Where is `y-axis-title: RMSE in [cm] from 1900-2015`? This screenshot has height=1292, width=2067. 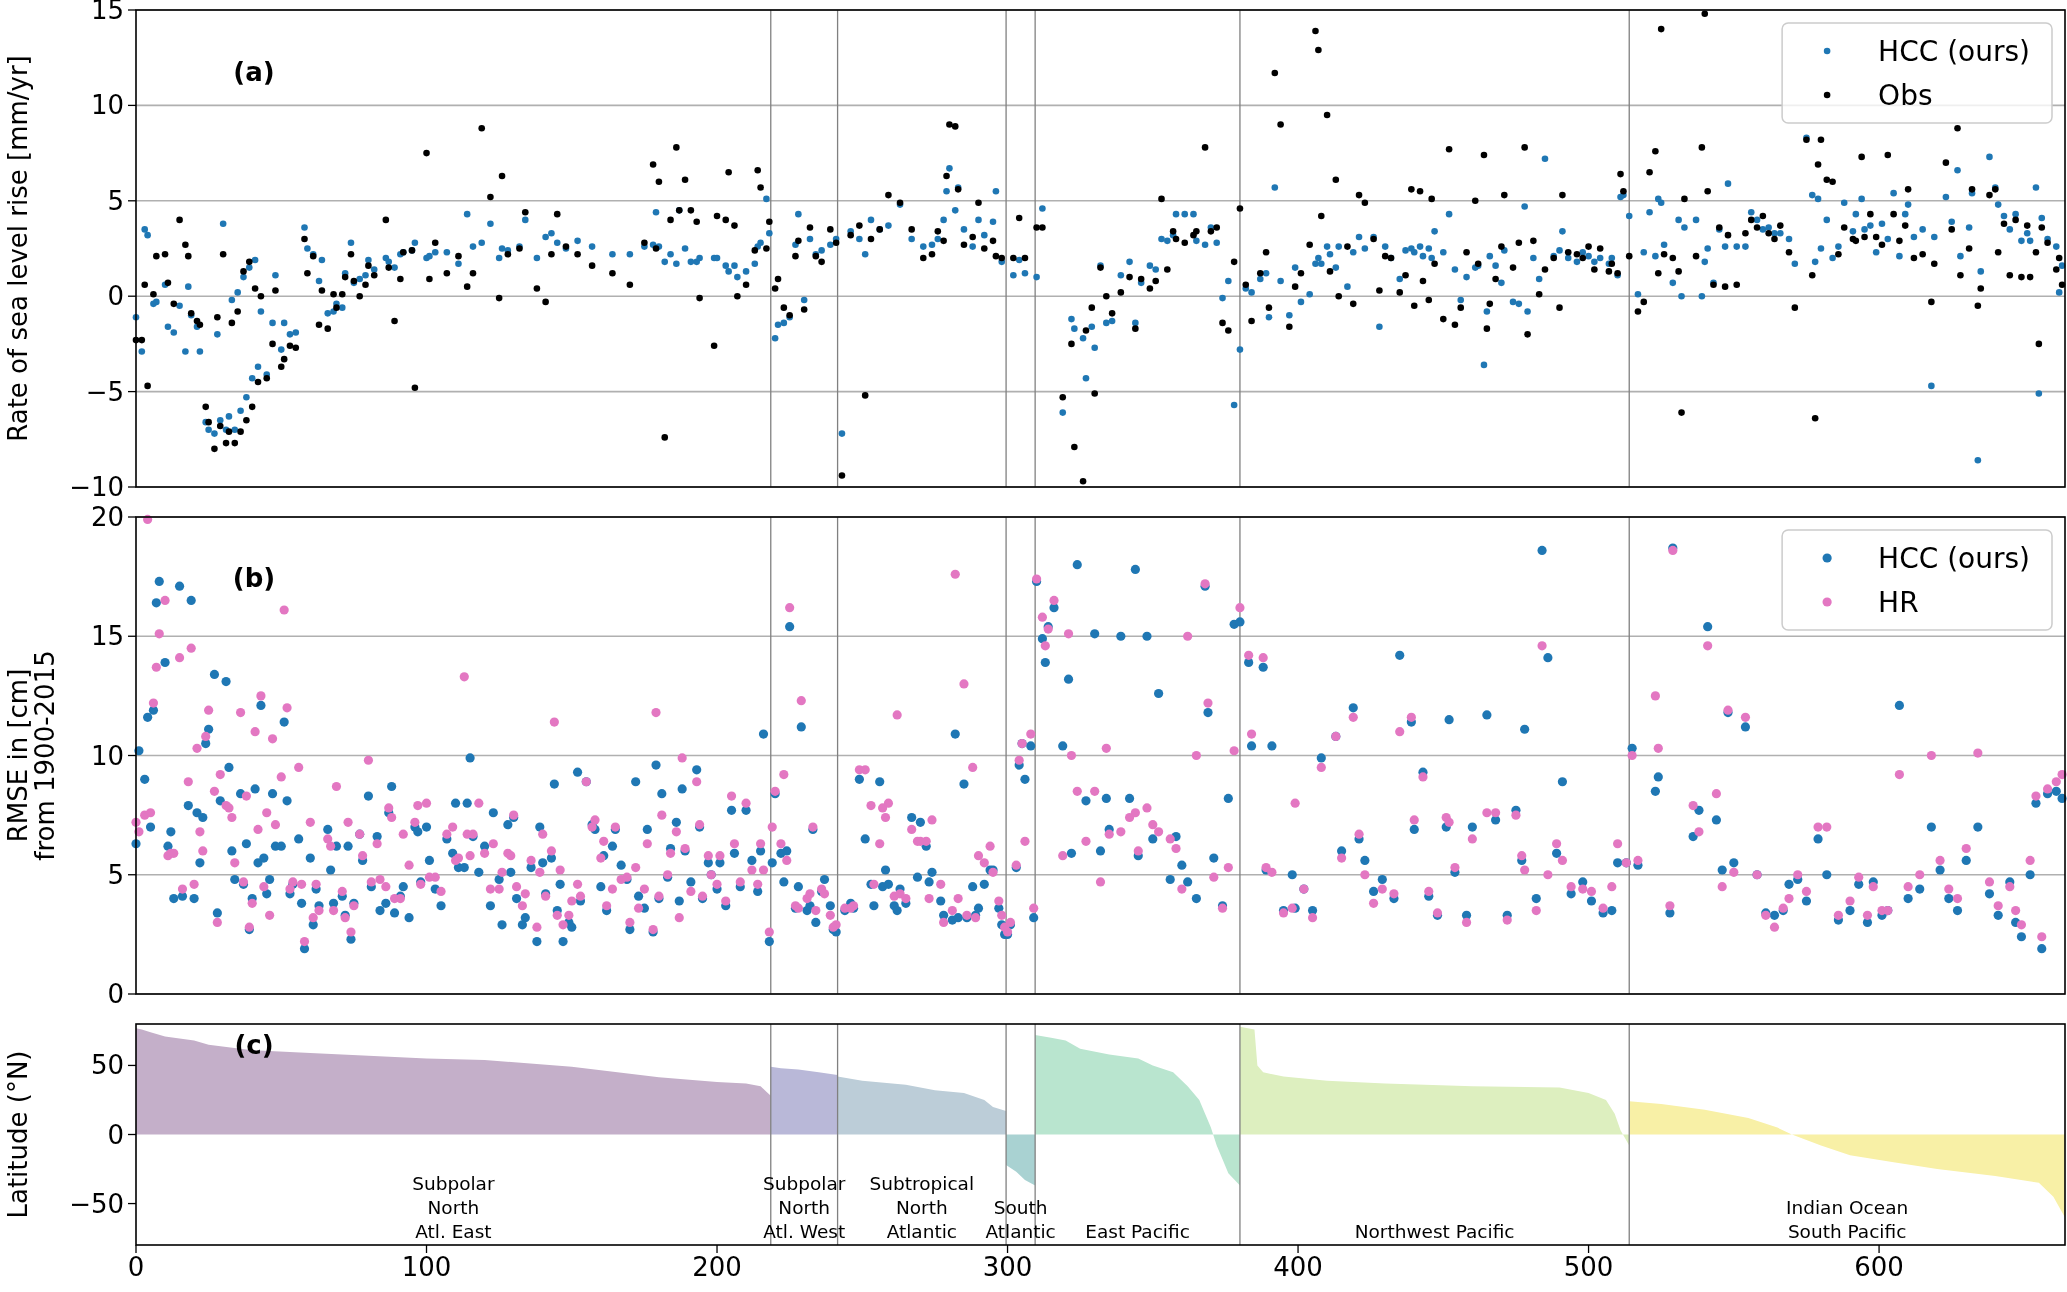
y-axis-title: RMSE in [cm] from 1900-2015 is located at coordinates (32, 755).